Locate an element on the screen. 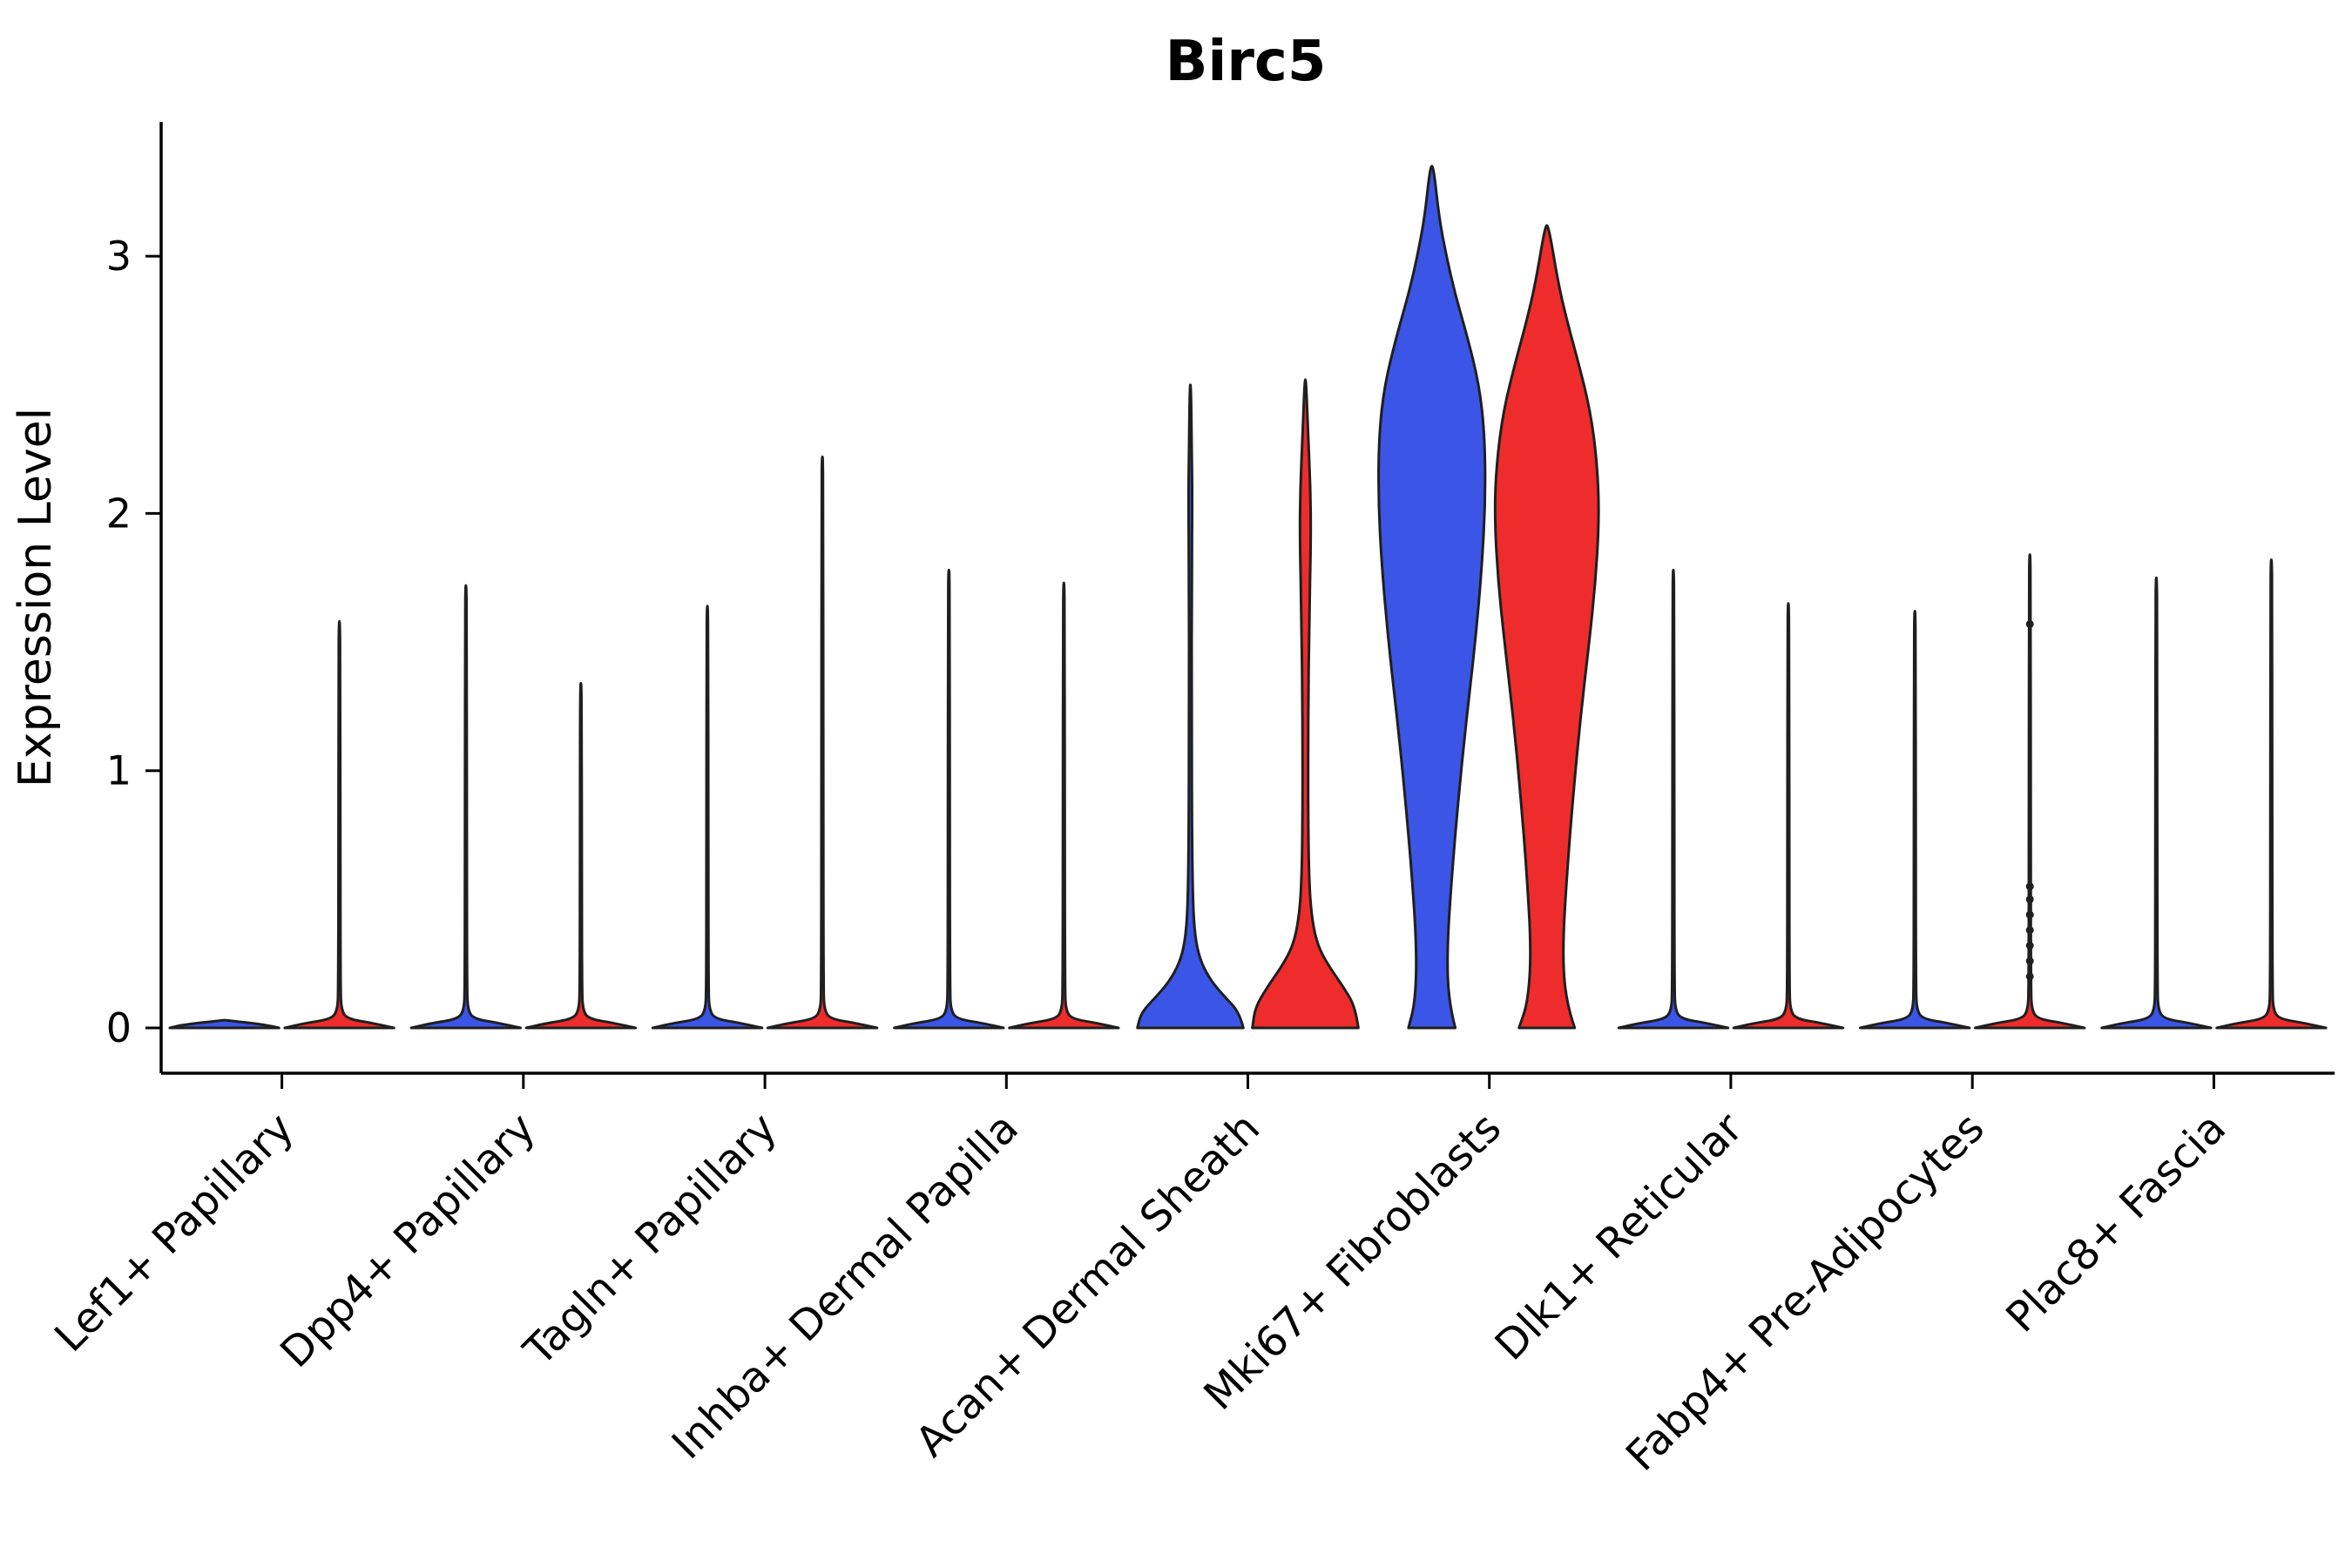  violin-red-dpp4-papillary is located at coordinates (581, 855).